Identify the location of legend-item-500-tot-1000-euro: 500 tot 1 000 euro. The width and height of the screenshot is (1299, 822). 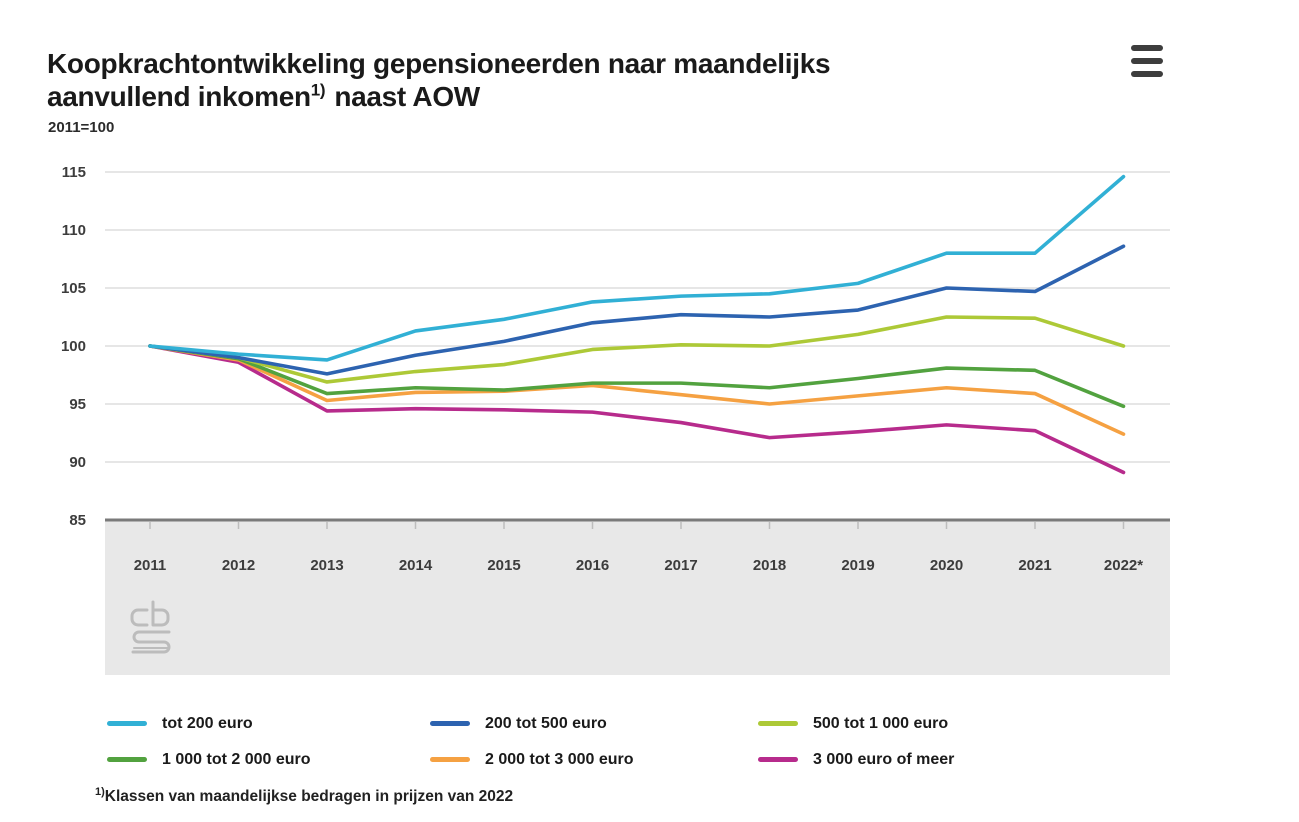
(856, 723).